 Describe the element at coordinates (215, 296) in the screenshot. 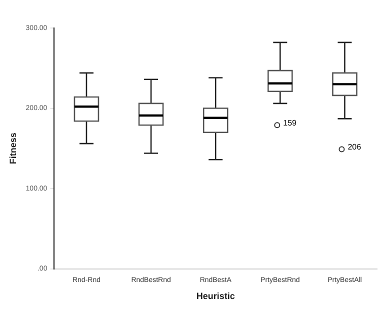

I see `x-axis-title: Heuristic` at that location.